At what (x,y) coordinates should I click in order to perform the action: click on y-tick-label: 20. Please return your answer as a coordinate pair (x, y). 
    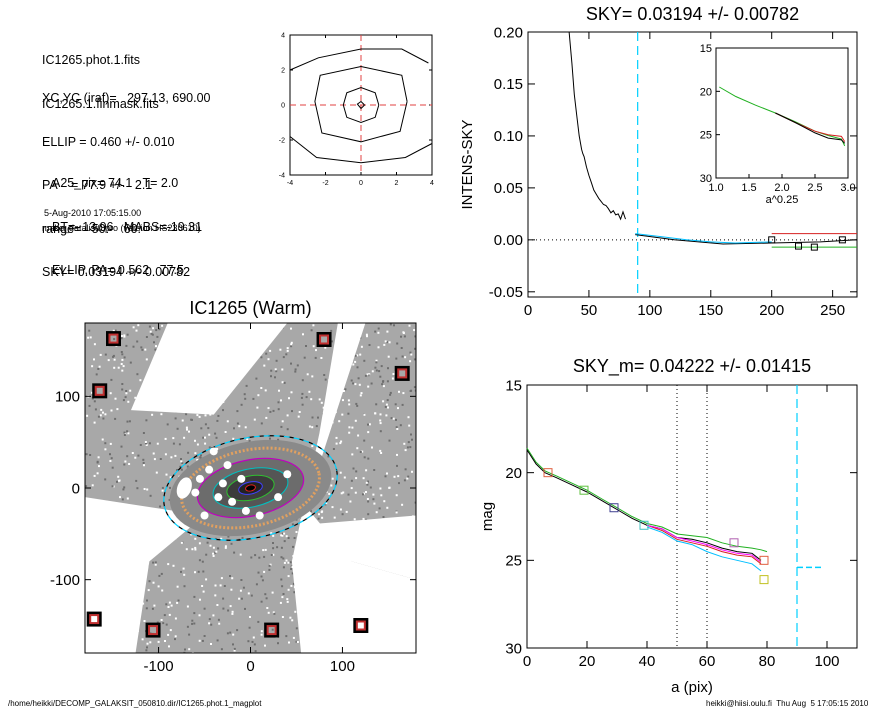
    Looking at the image, I should click on (513, 473).